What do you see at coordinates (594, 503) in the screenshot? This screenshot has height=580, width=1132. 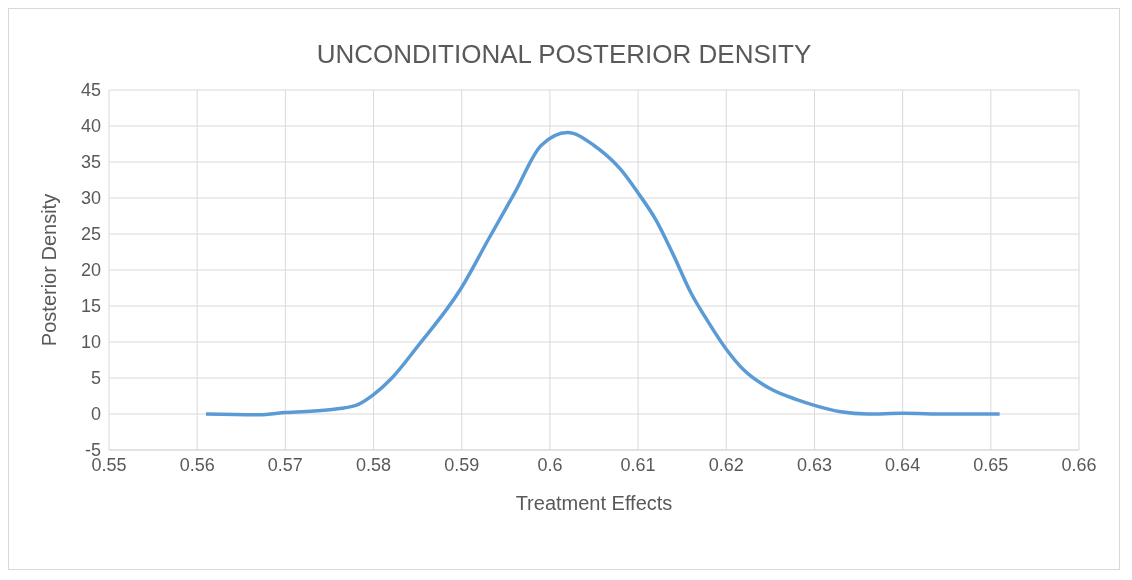 I see `x-axis-title: Treatment Effects` at bounding box center [594, 503].